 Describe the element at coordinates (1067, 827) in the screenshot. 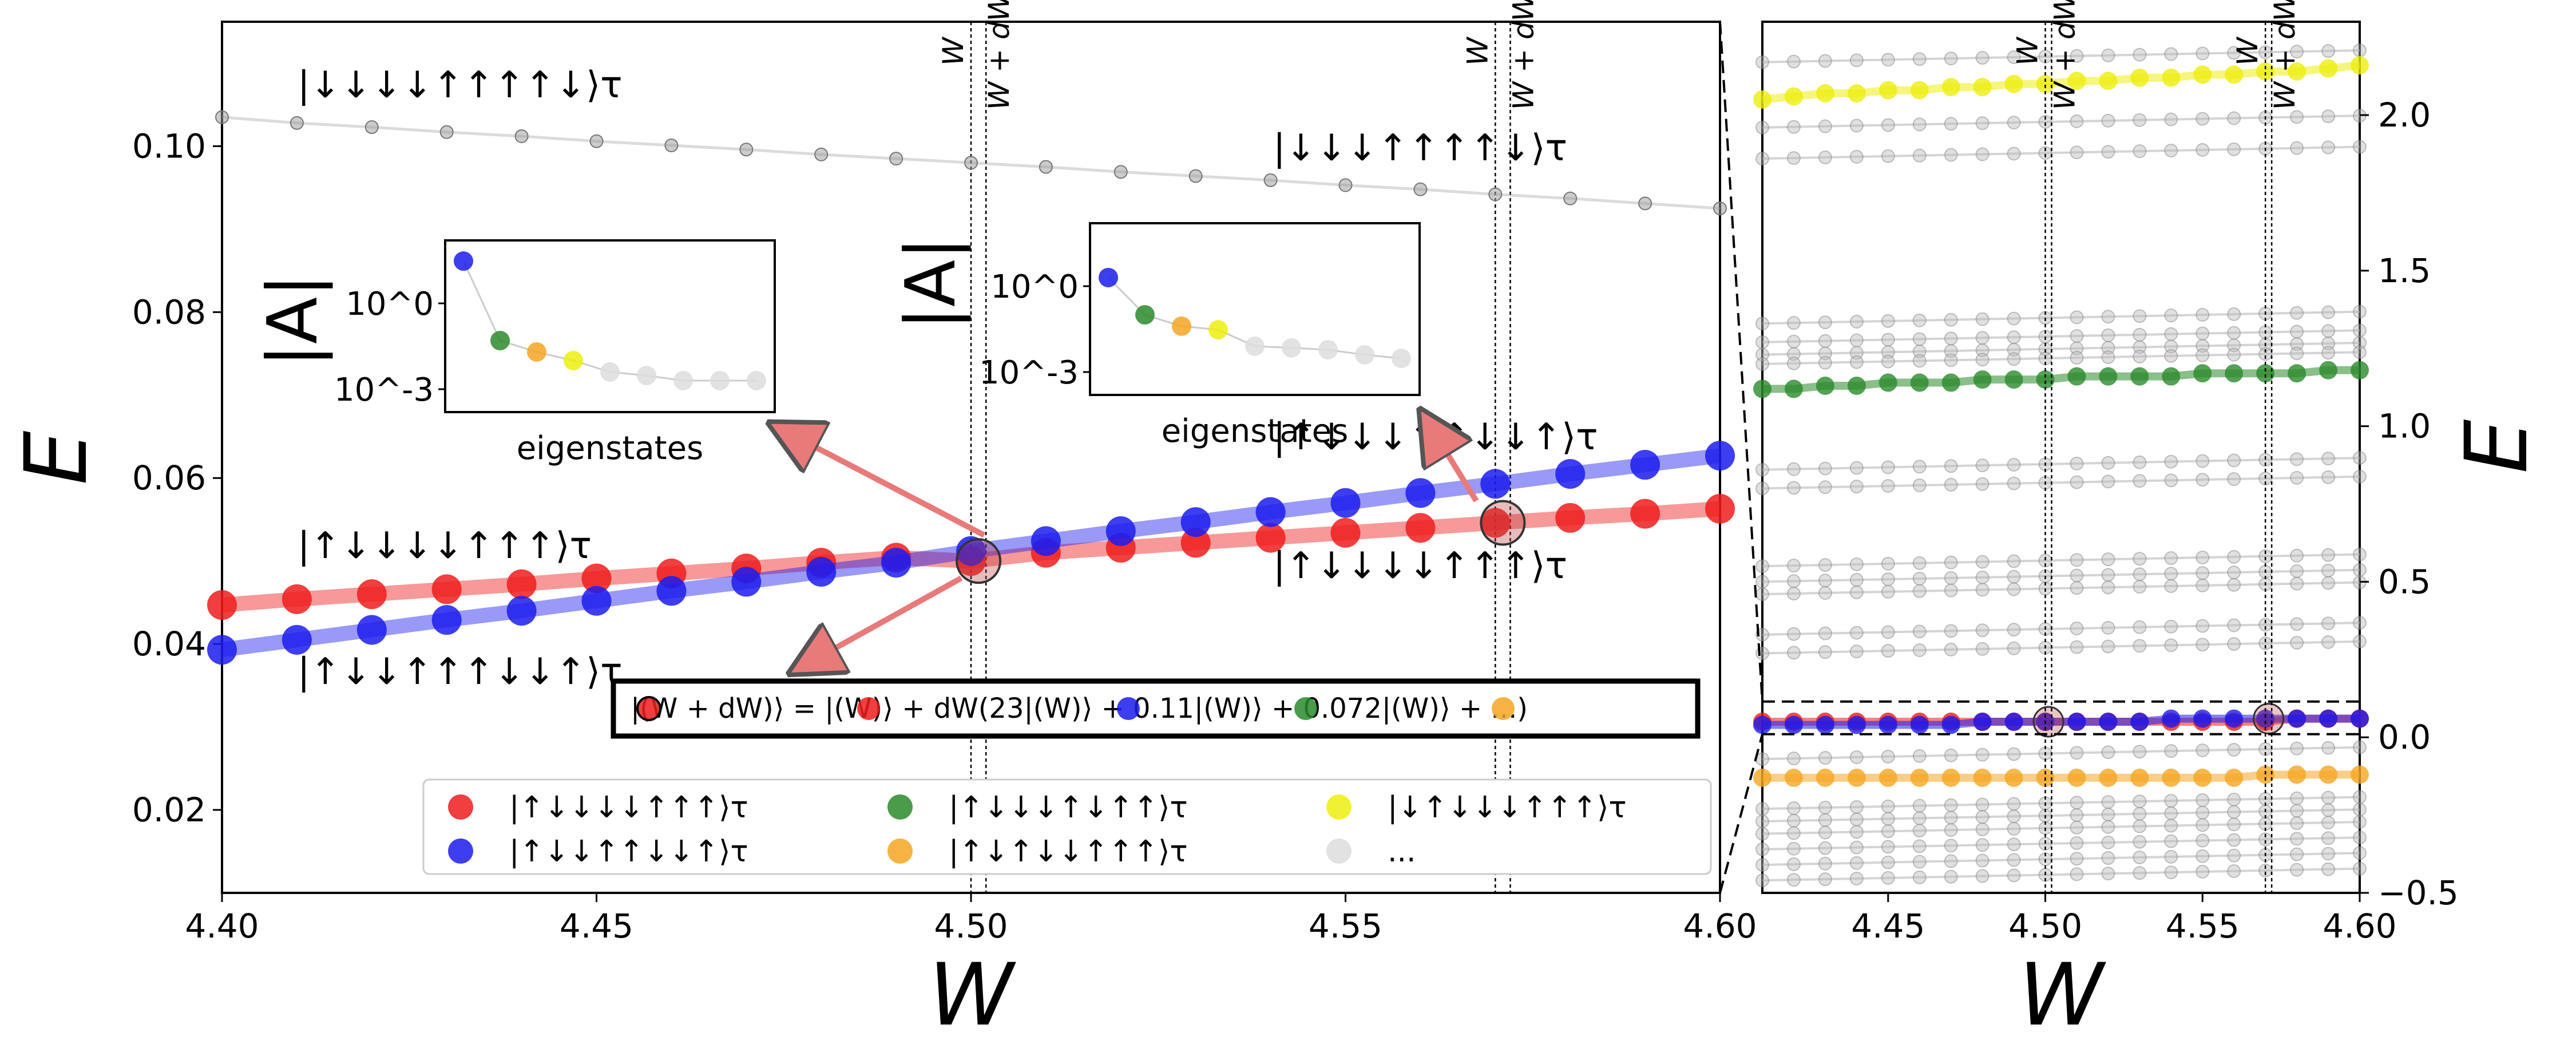

I see `legend-box` at that location.